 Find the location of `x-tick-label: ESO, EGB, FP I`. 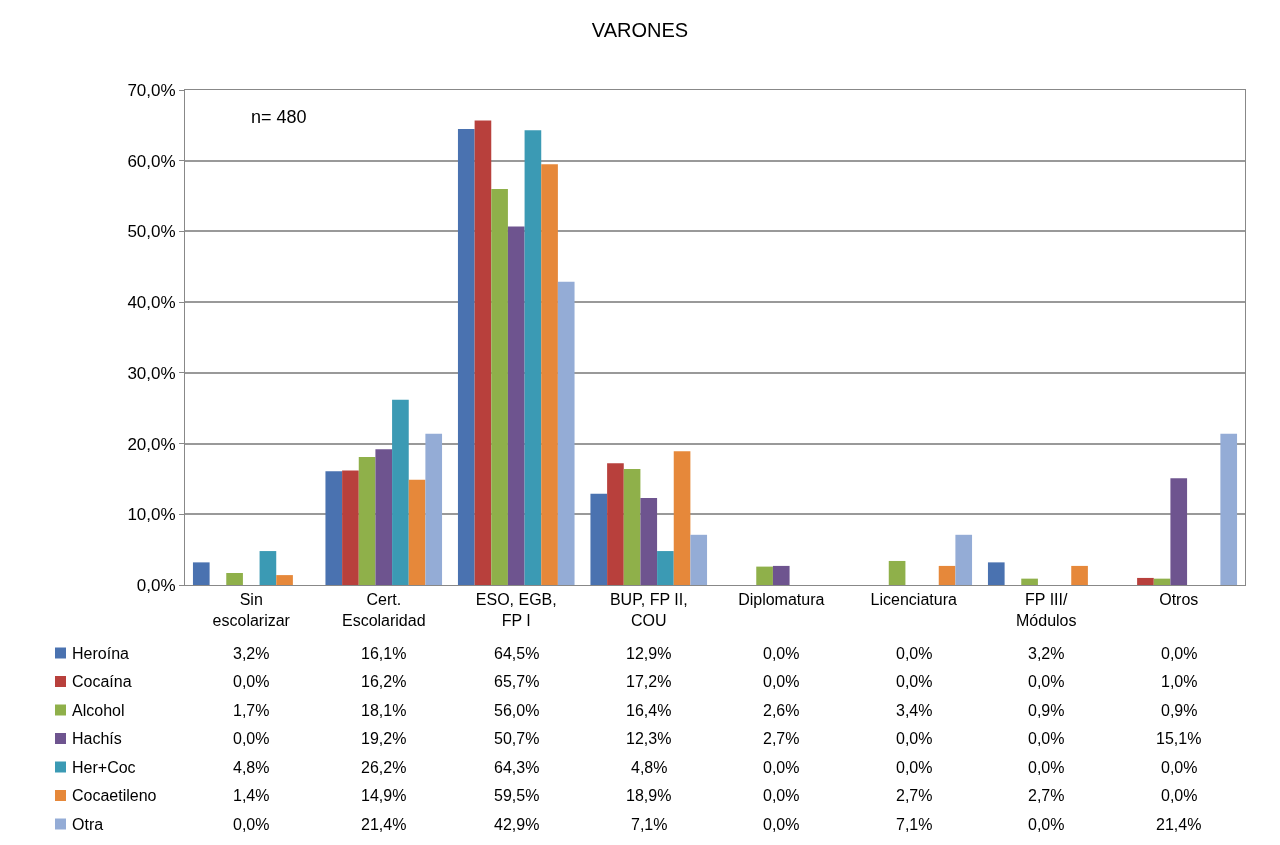

x-tick-label: ESO, EGB, FP I is located at coordinates (516, 610).